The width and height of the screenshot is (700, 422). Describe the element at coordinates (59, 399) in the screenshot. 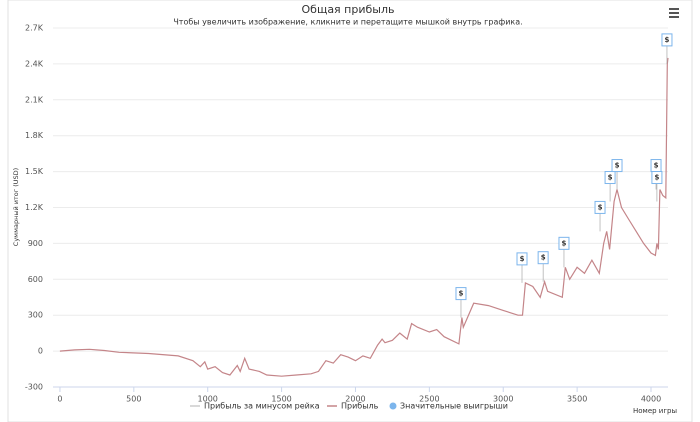

I see `x-tick-label: 0` at that location.